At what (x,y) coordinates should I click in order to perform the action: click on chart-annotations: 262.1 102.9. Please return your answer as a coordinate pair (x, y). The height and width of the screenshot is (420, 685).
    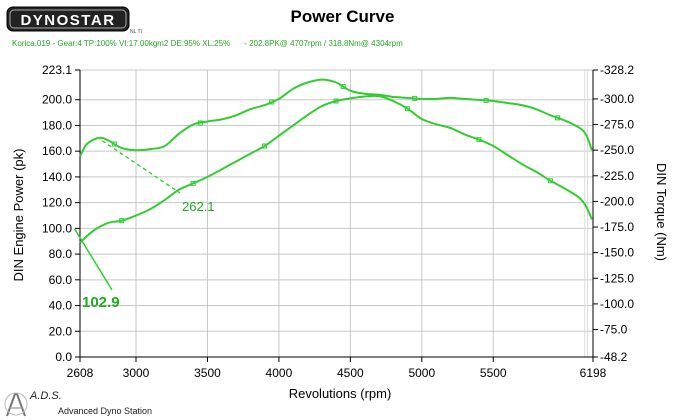
    Looking at the image, I should click on (144, 225).